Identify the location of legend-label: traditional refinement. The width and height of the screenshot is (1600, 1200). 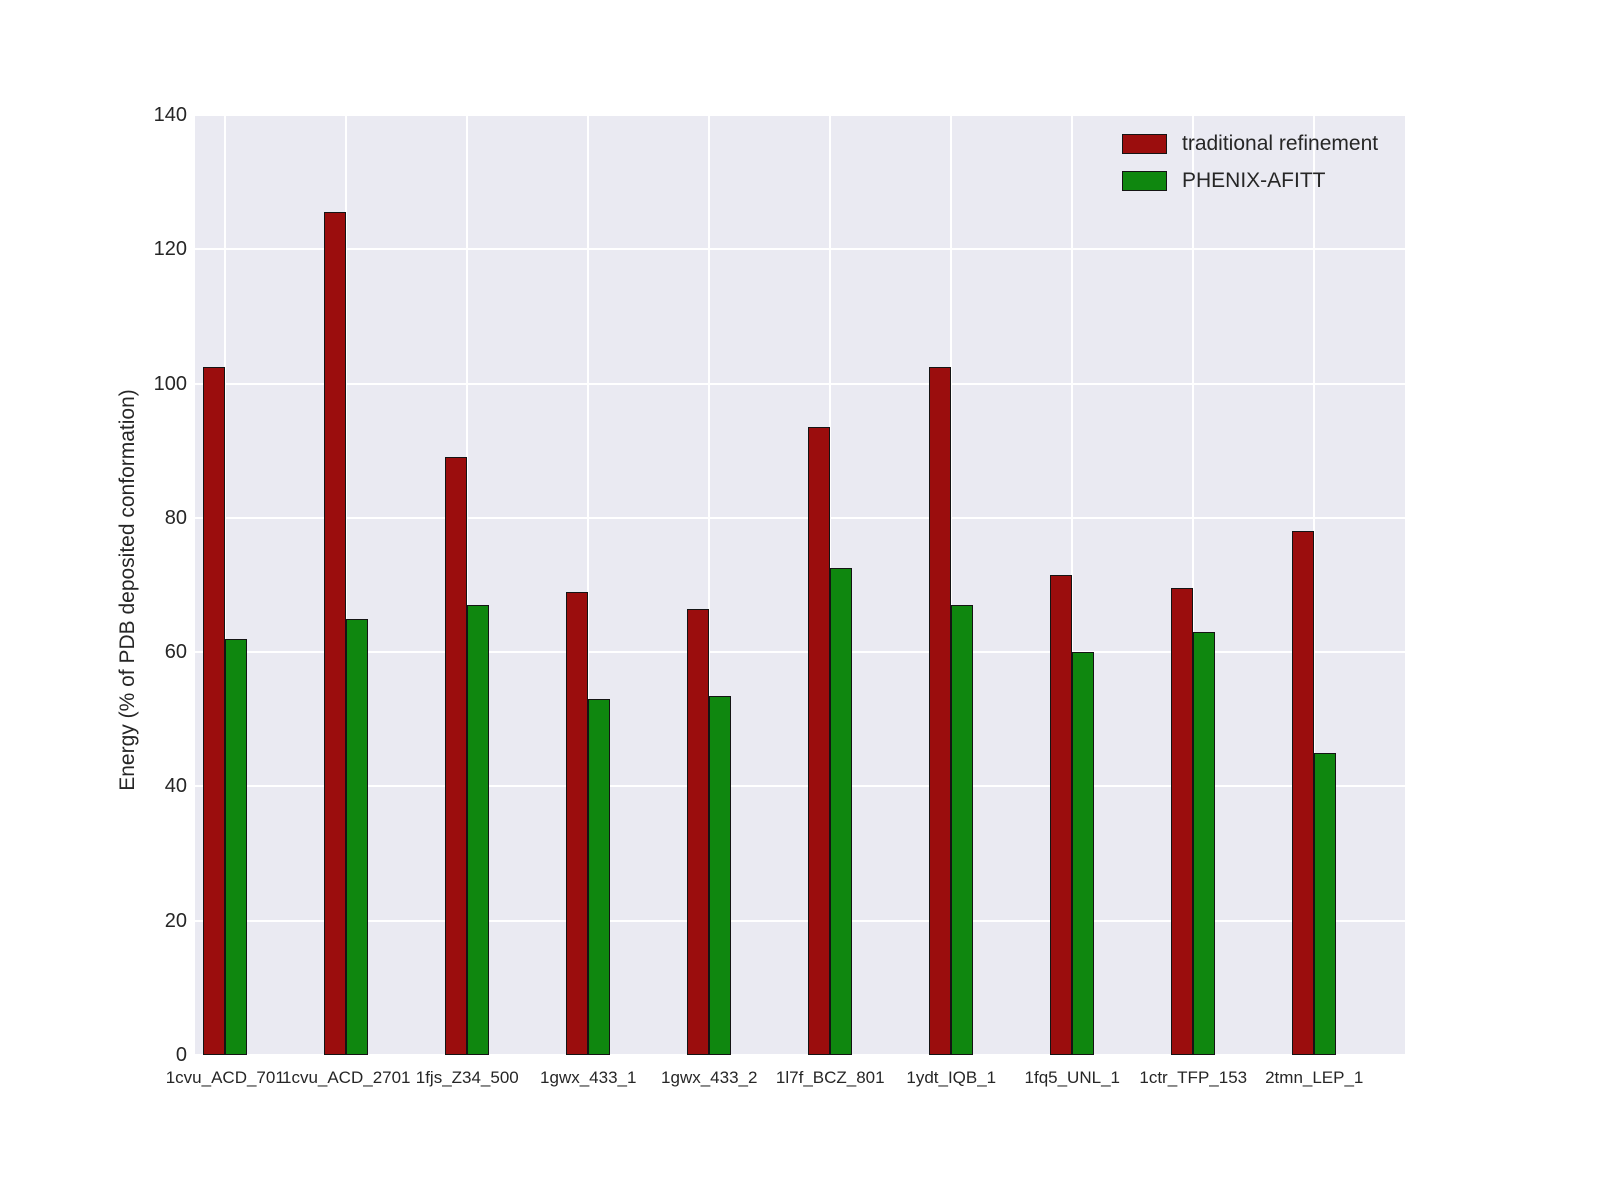
(1280, 143).